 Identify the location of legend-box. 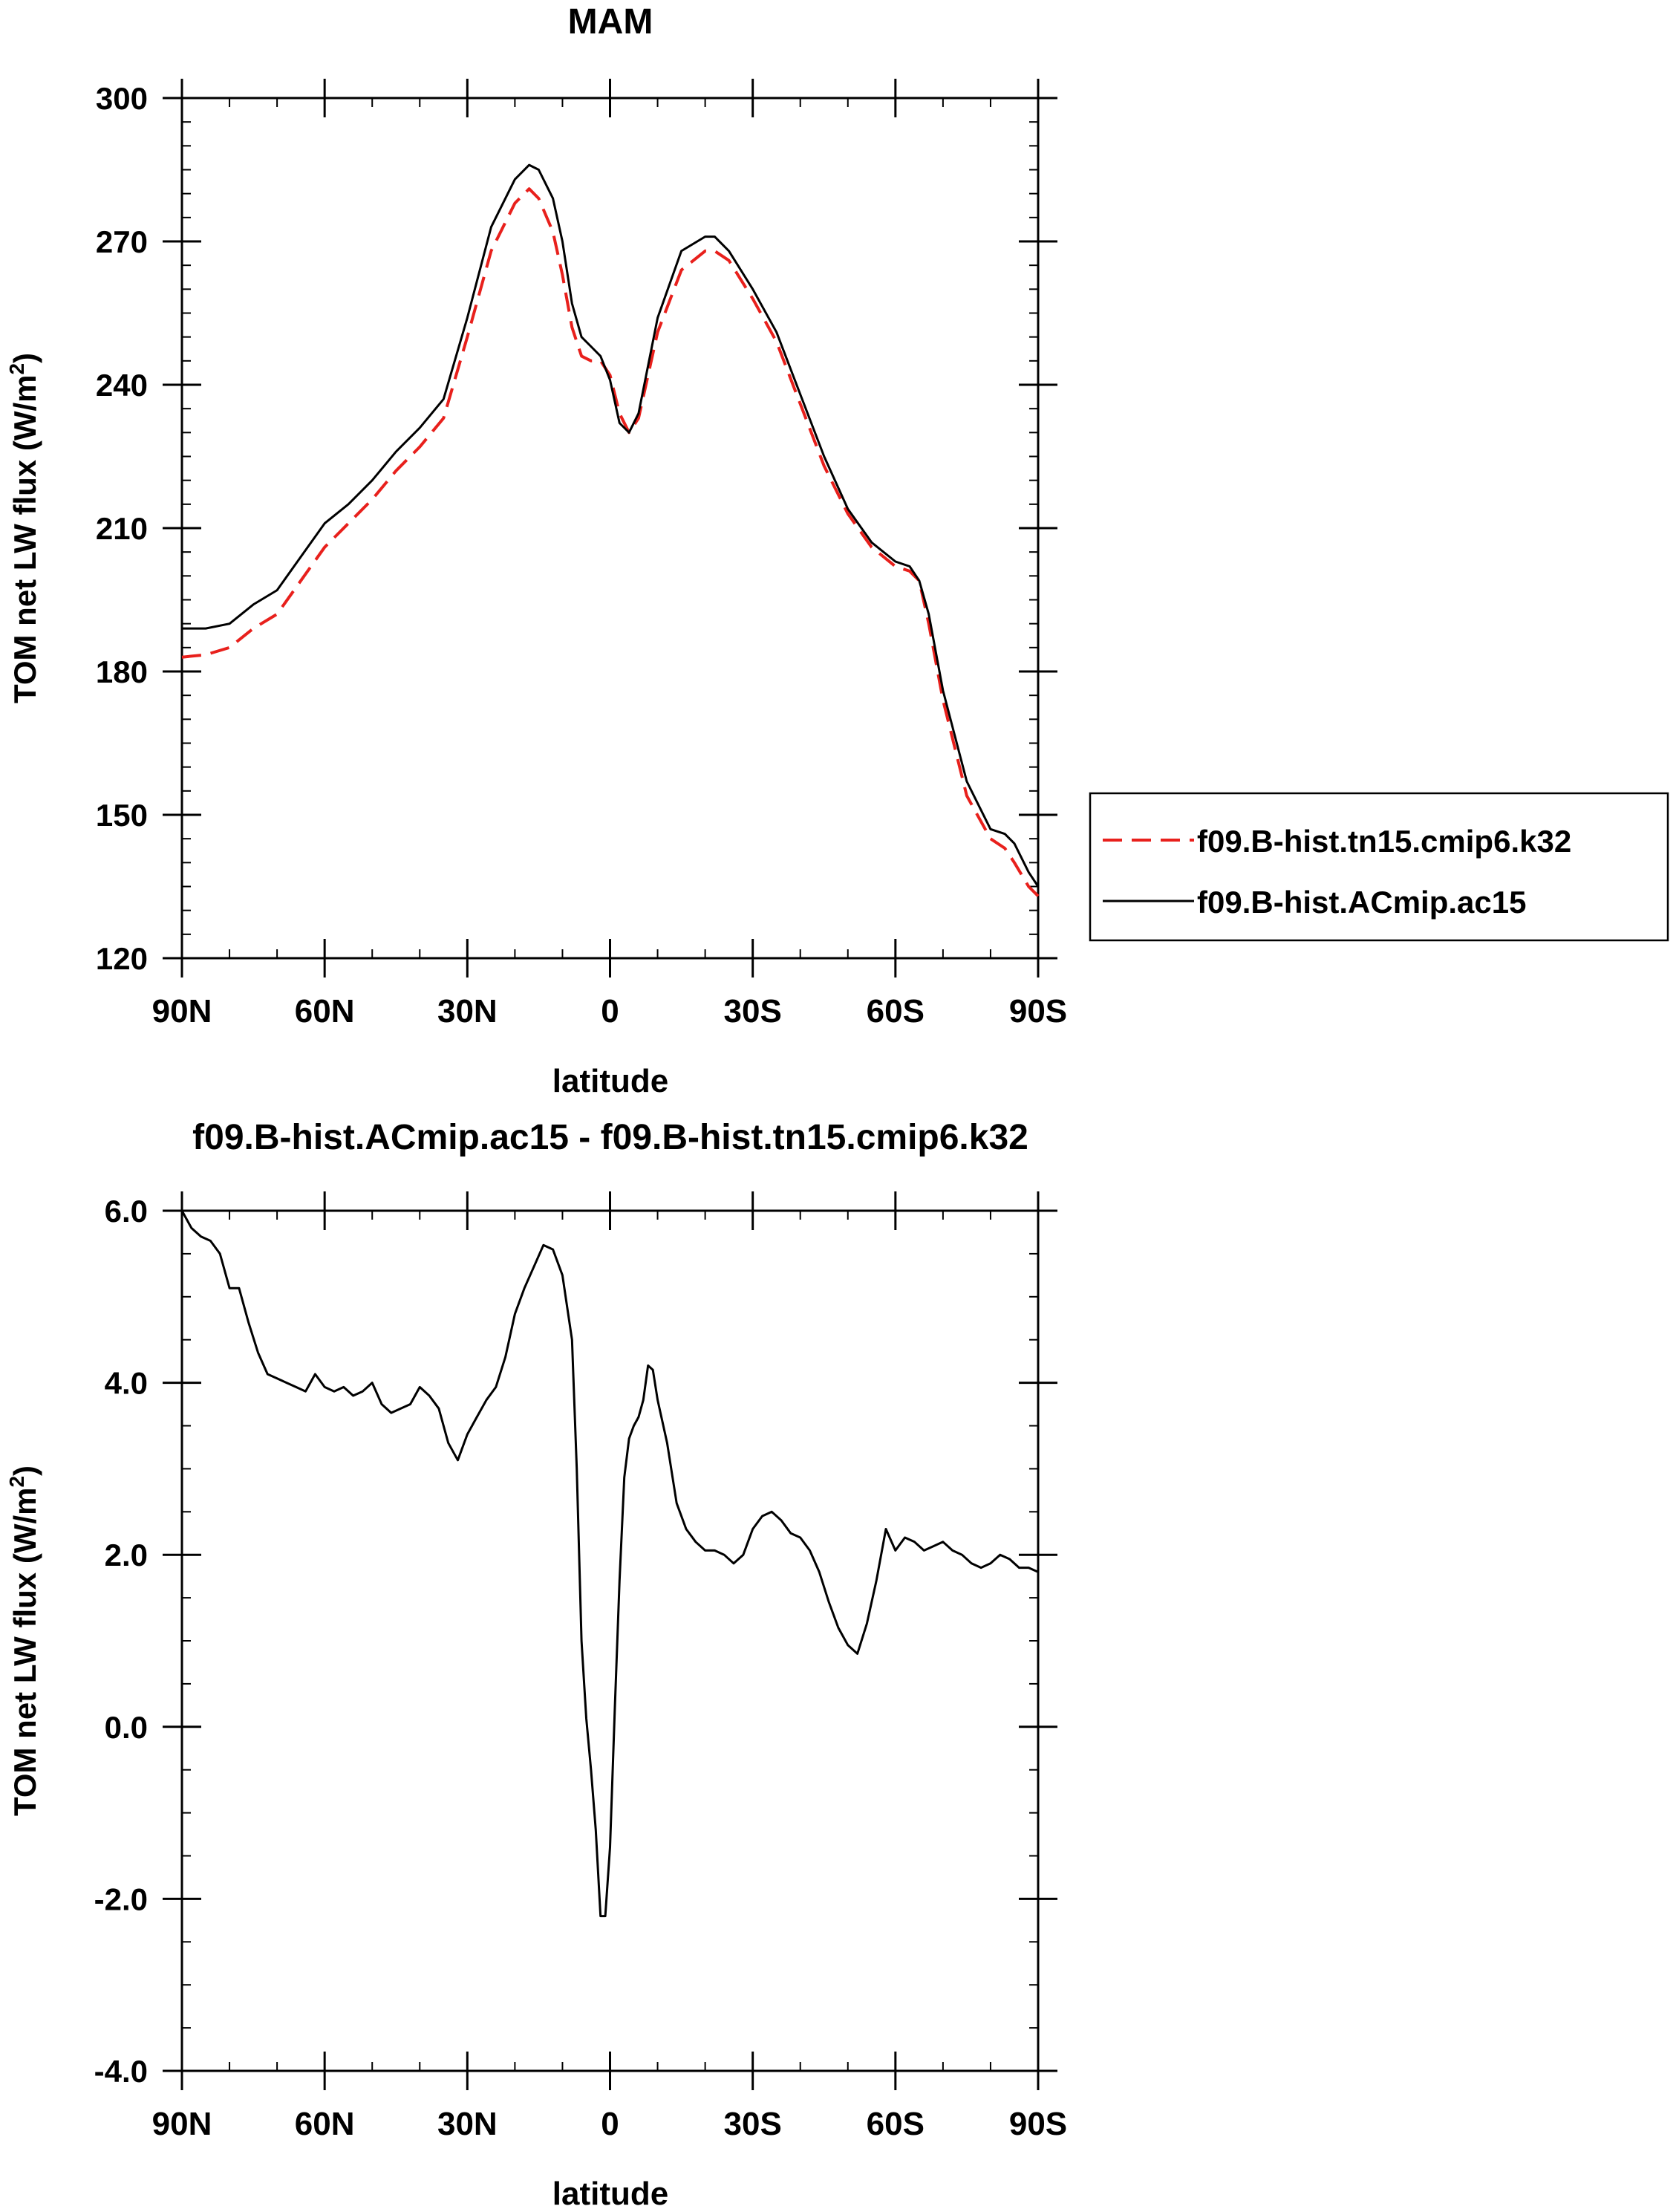
(1379, 867).